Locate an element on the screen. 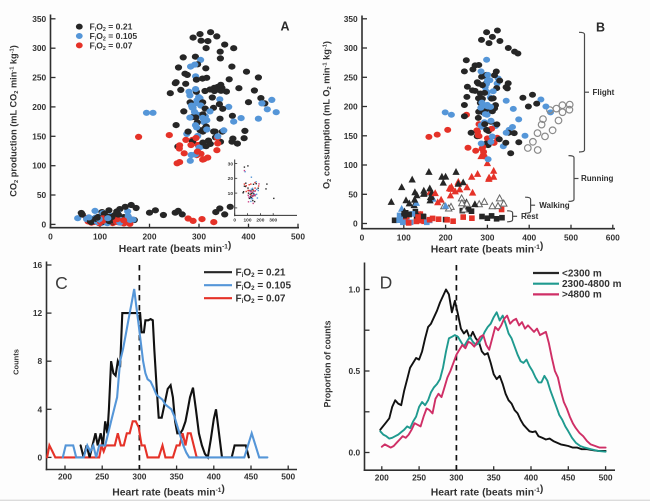 The height and width of the screenshot is (501, 650). svg-text: 12 is located at coordinates (38, 313).